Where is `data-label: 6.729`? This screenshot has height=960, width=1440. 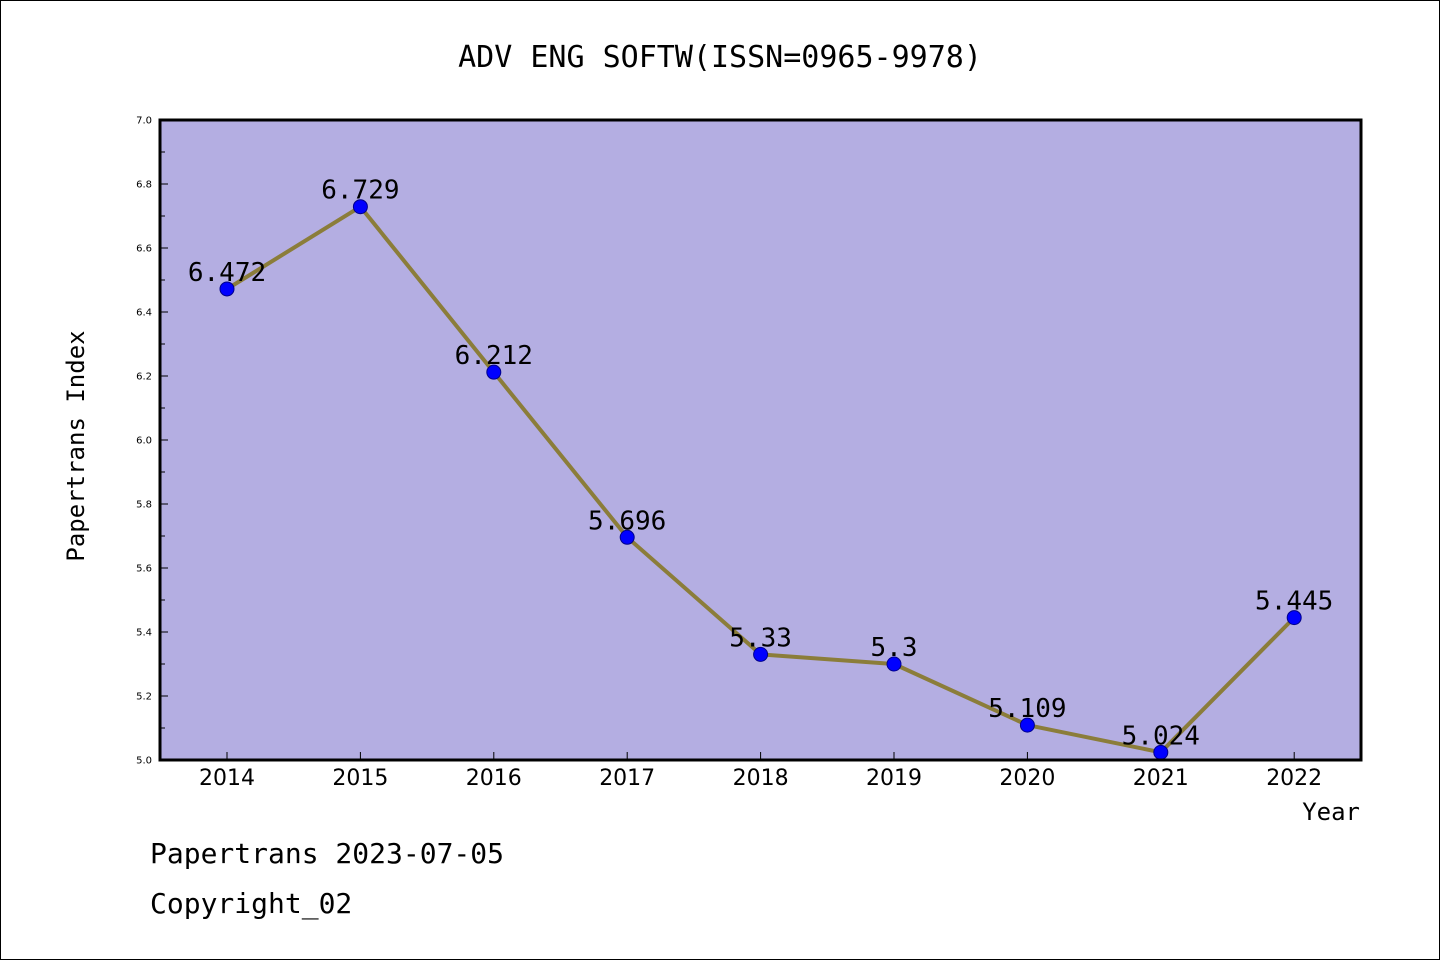 data-label: 6.729 is located at coordinates (360, 191).